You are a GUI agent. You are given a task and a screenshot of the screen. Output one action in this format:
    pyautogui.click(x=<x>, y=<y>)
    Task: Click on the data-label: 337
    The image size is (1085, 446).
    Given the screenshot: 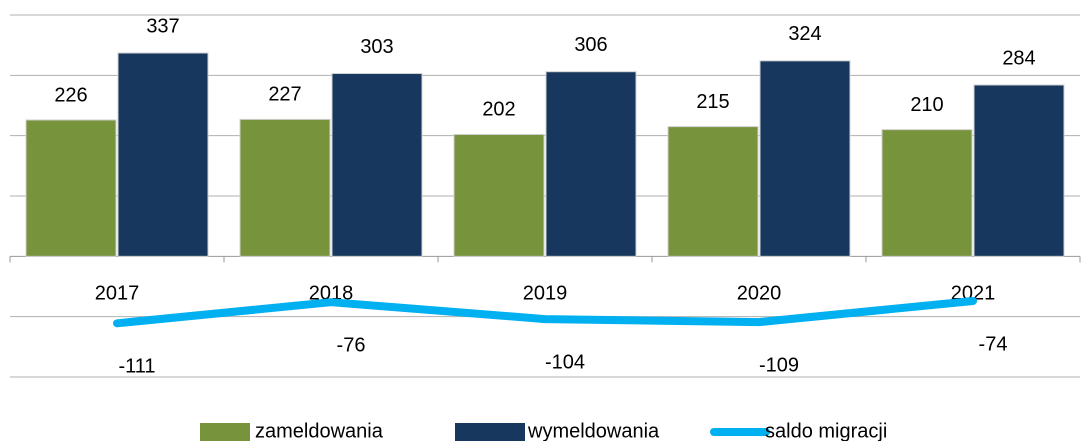 What is the action you would take?
    pyautogui.click(x=162, y=26)
    